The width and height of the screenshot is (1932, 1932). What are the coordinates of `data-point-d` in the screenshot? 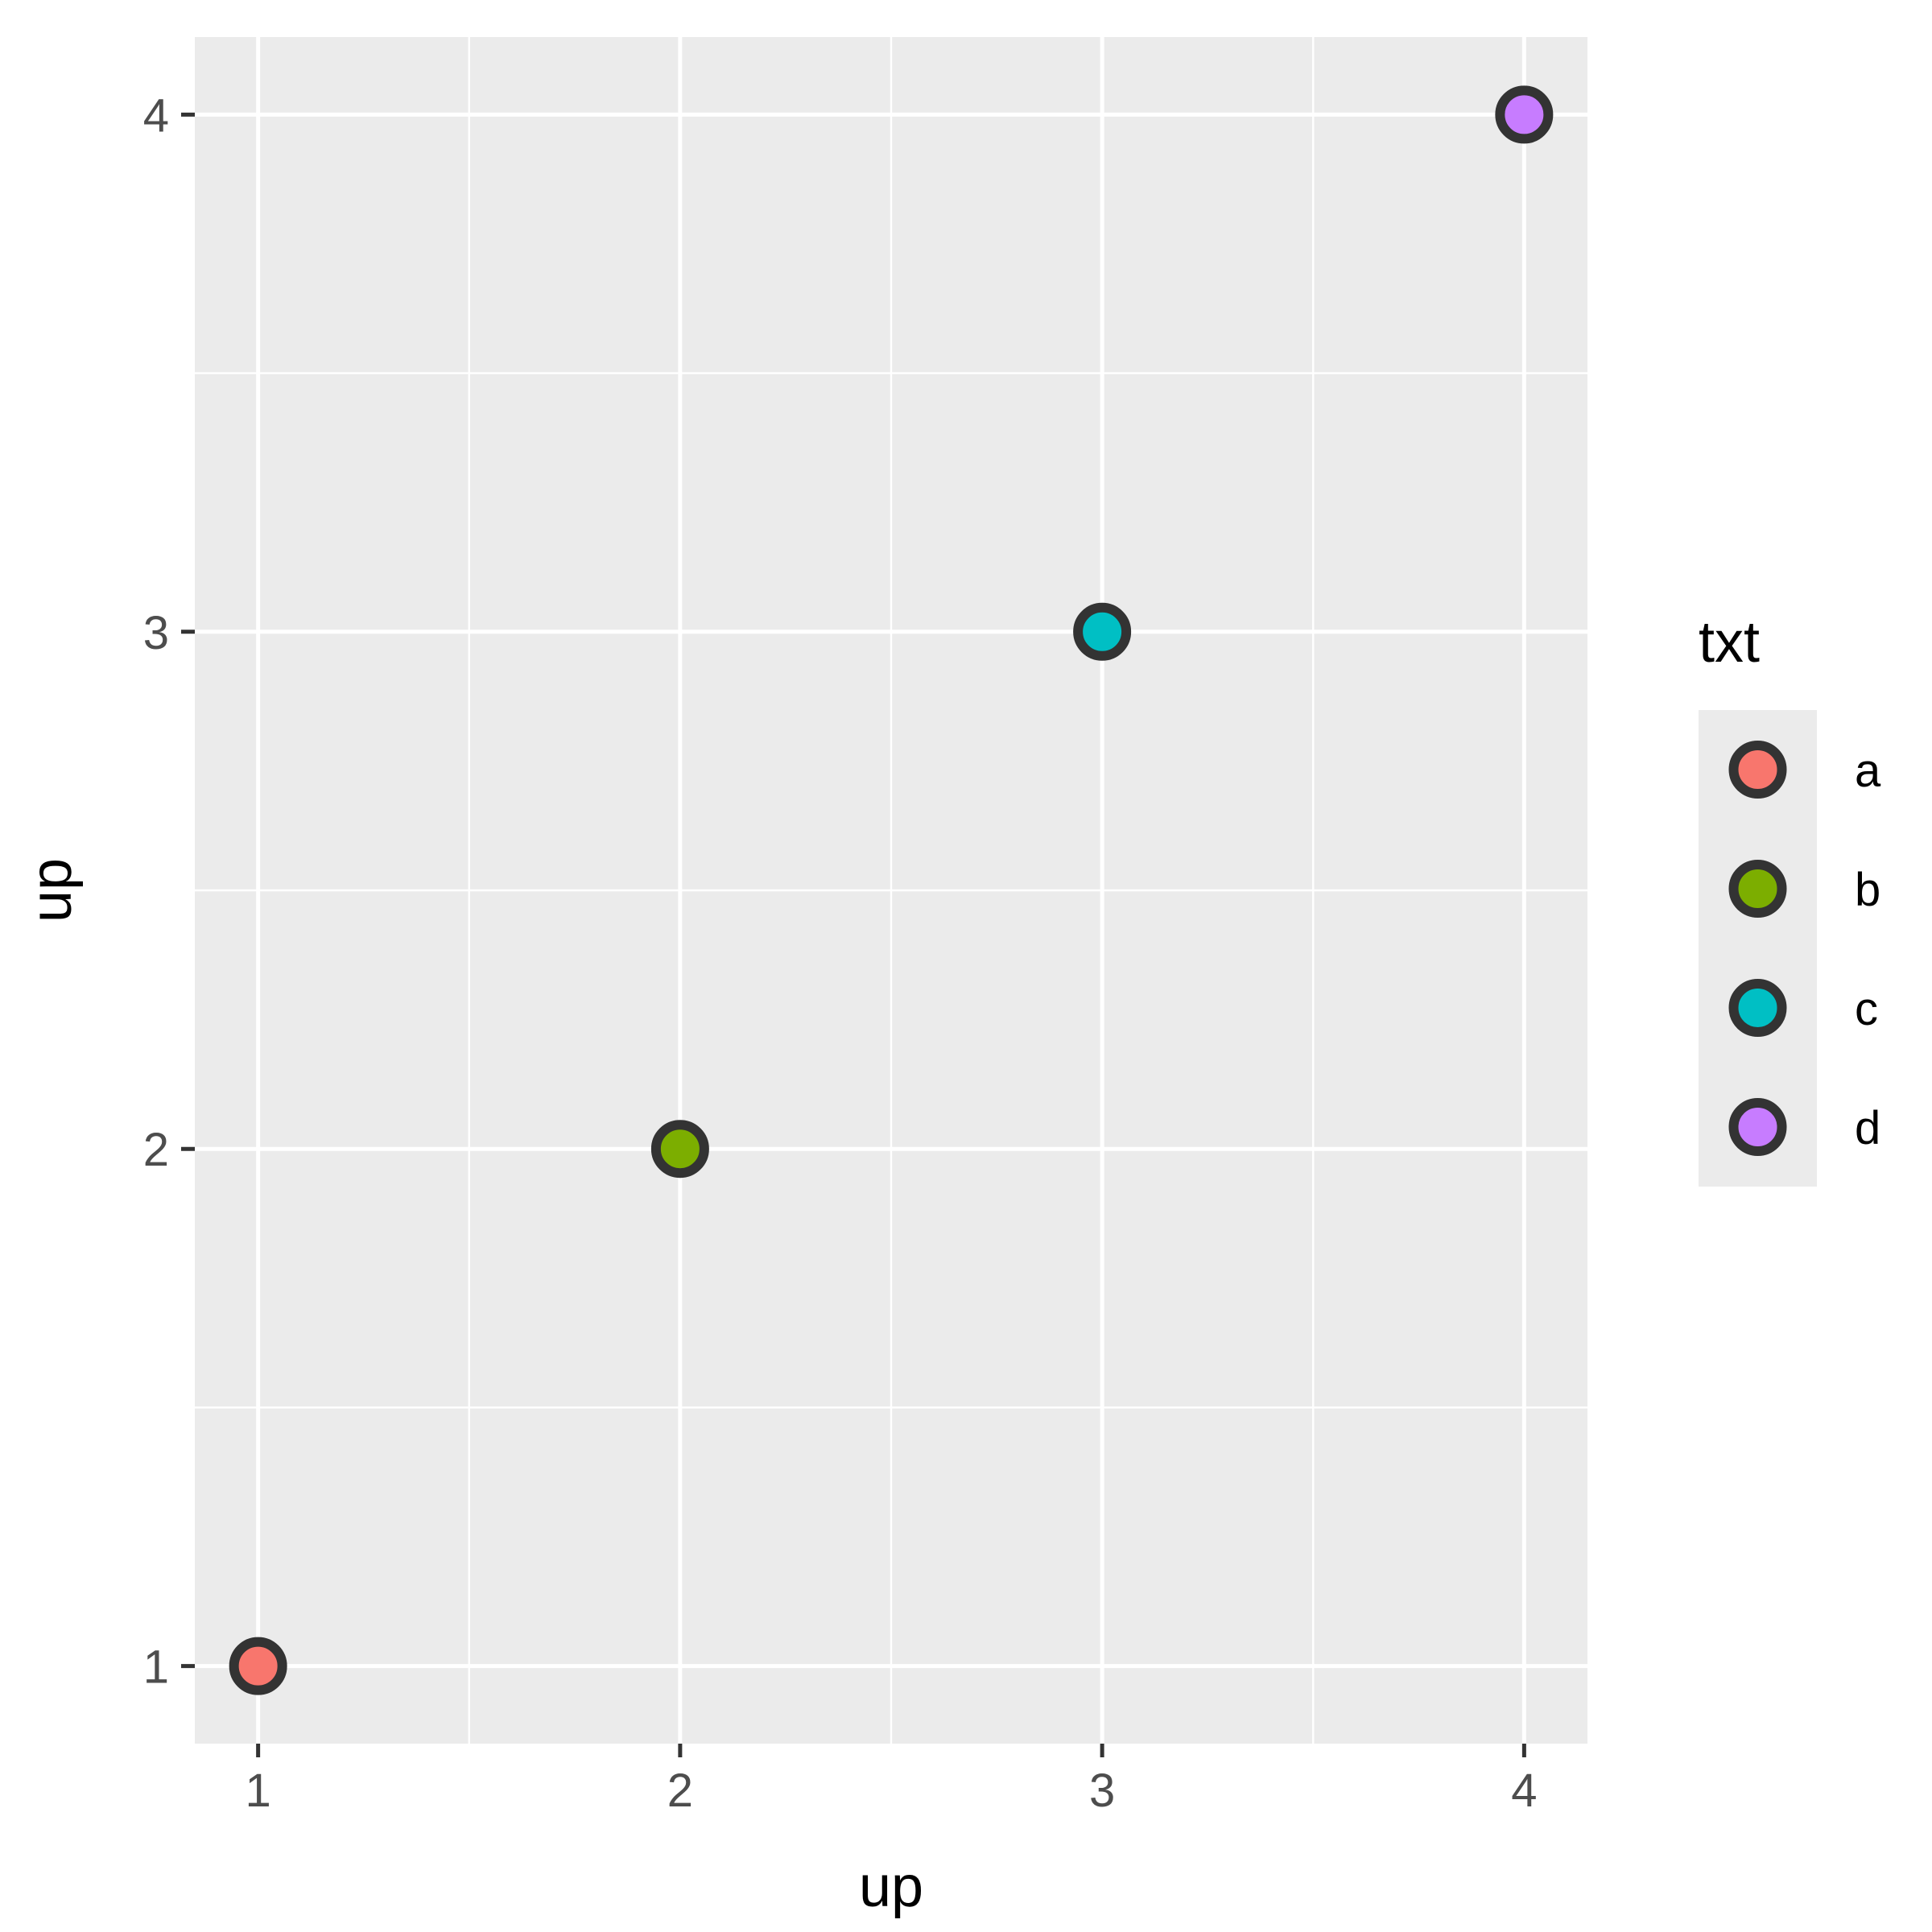 It's located at (1524, 114).